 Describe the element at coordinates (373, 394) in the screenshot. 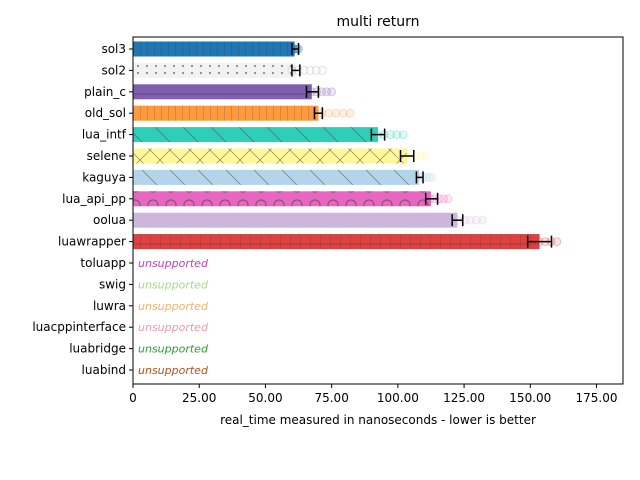

I see `x-axis: 0 25.00 50.00 75.00 100.00 125.00 150.00 175.00` at that location.